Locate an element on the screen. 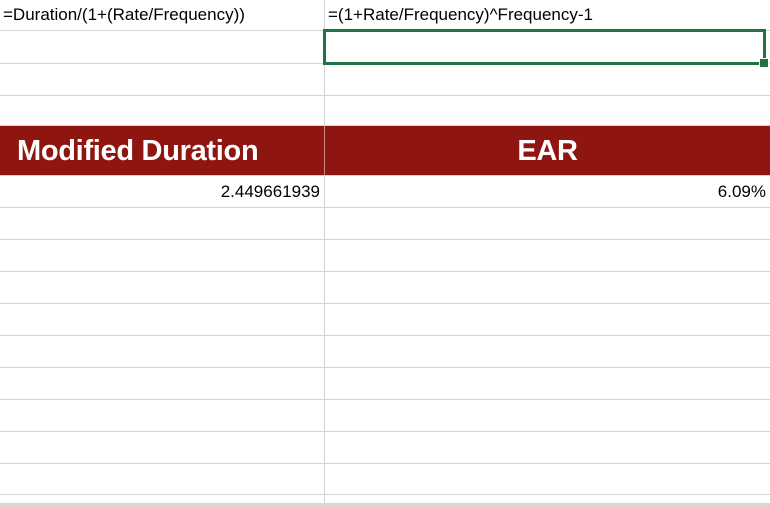  sheet-bottom-edge is located at coordinates (385, 505).